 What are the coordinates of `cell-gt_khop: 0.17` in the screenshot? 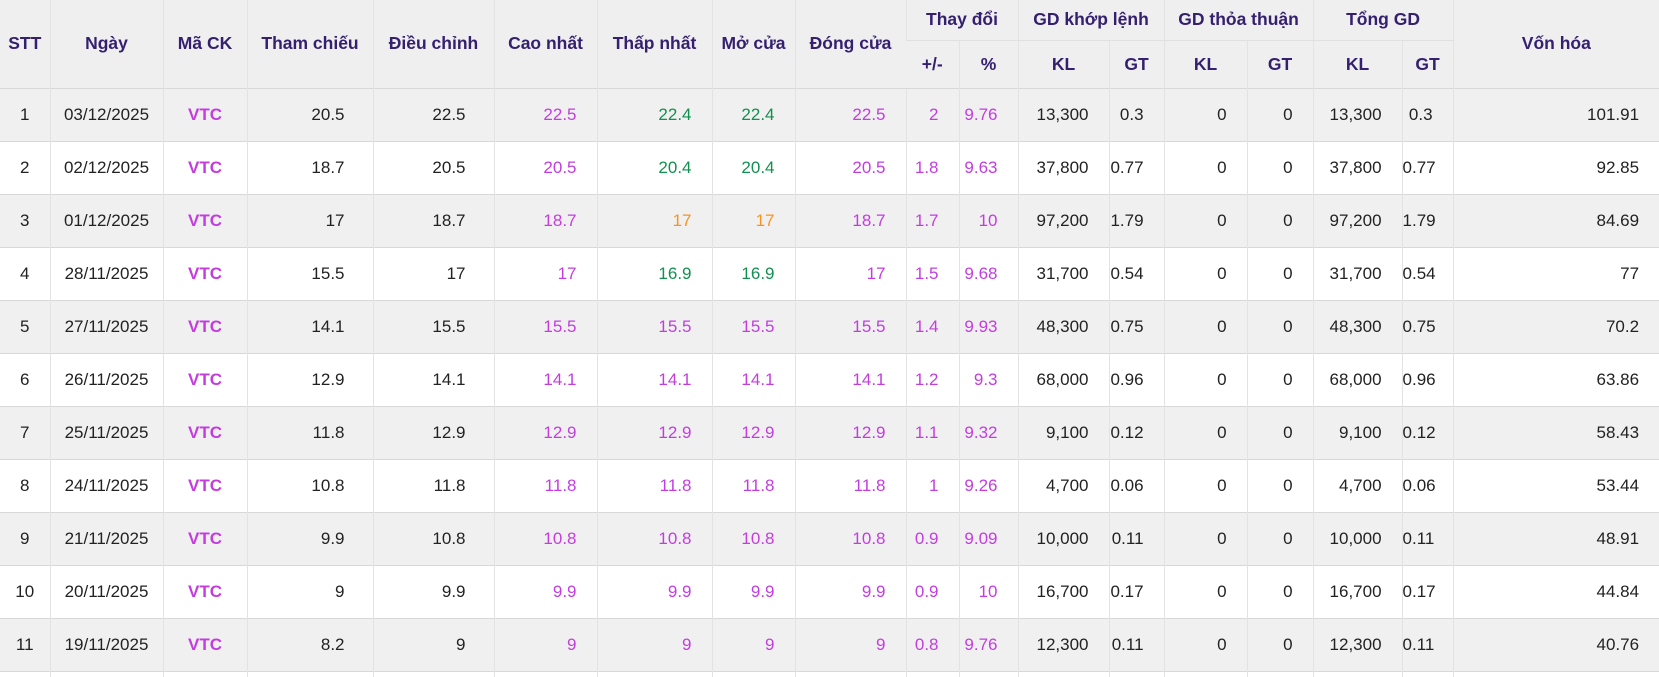 It's located at (1136, 591).